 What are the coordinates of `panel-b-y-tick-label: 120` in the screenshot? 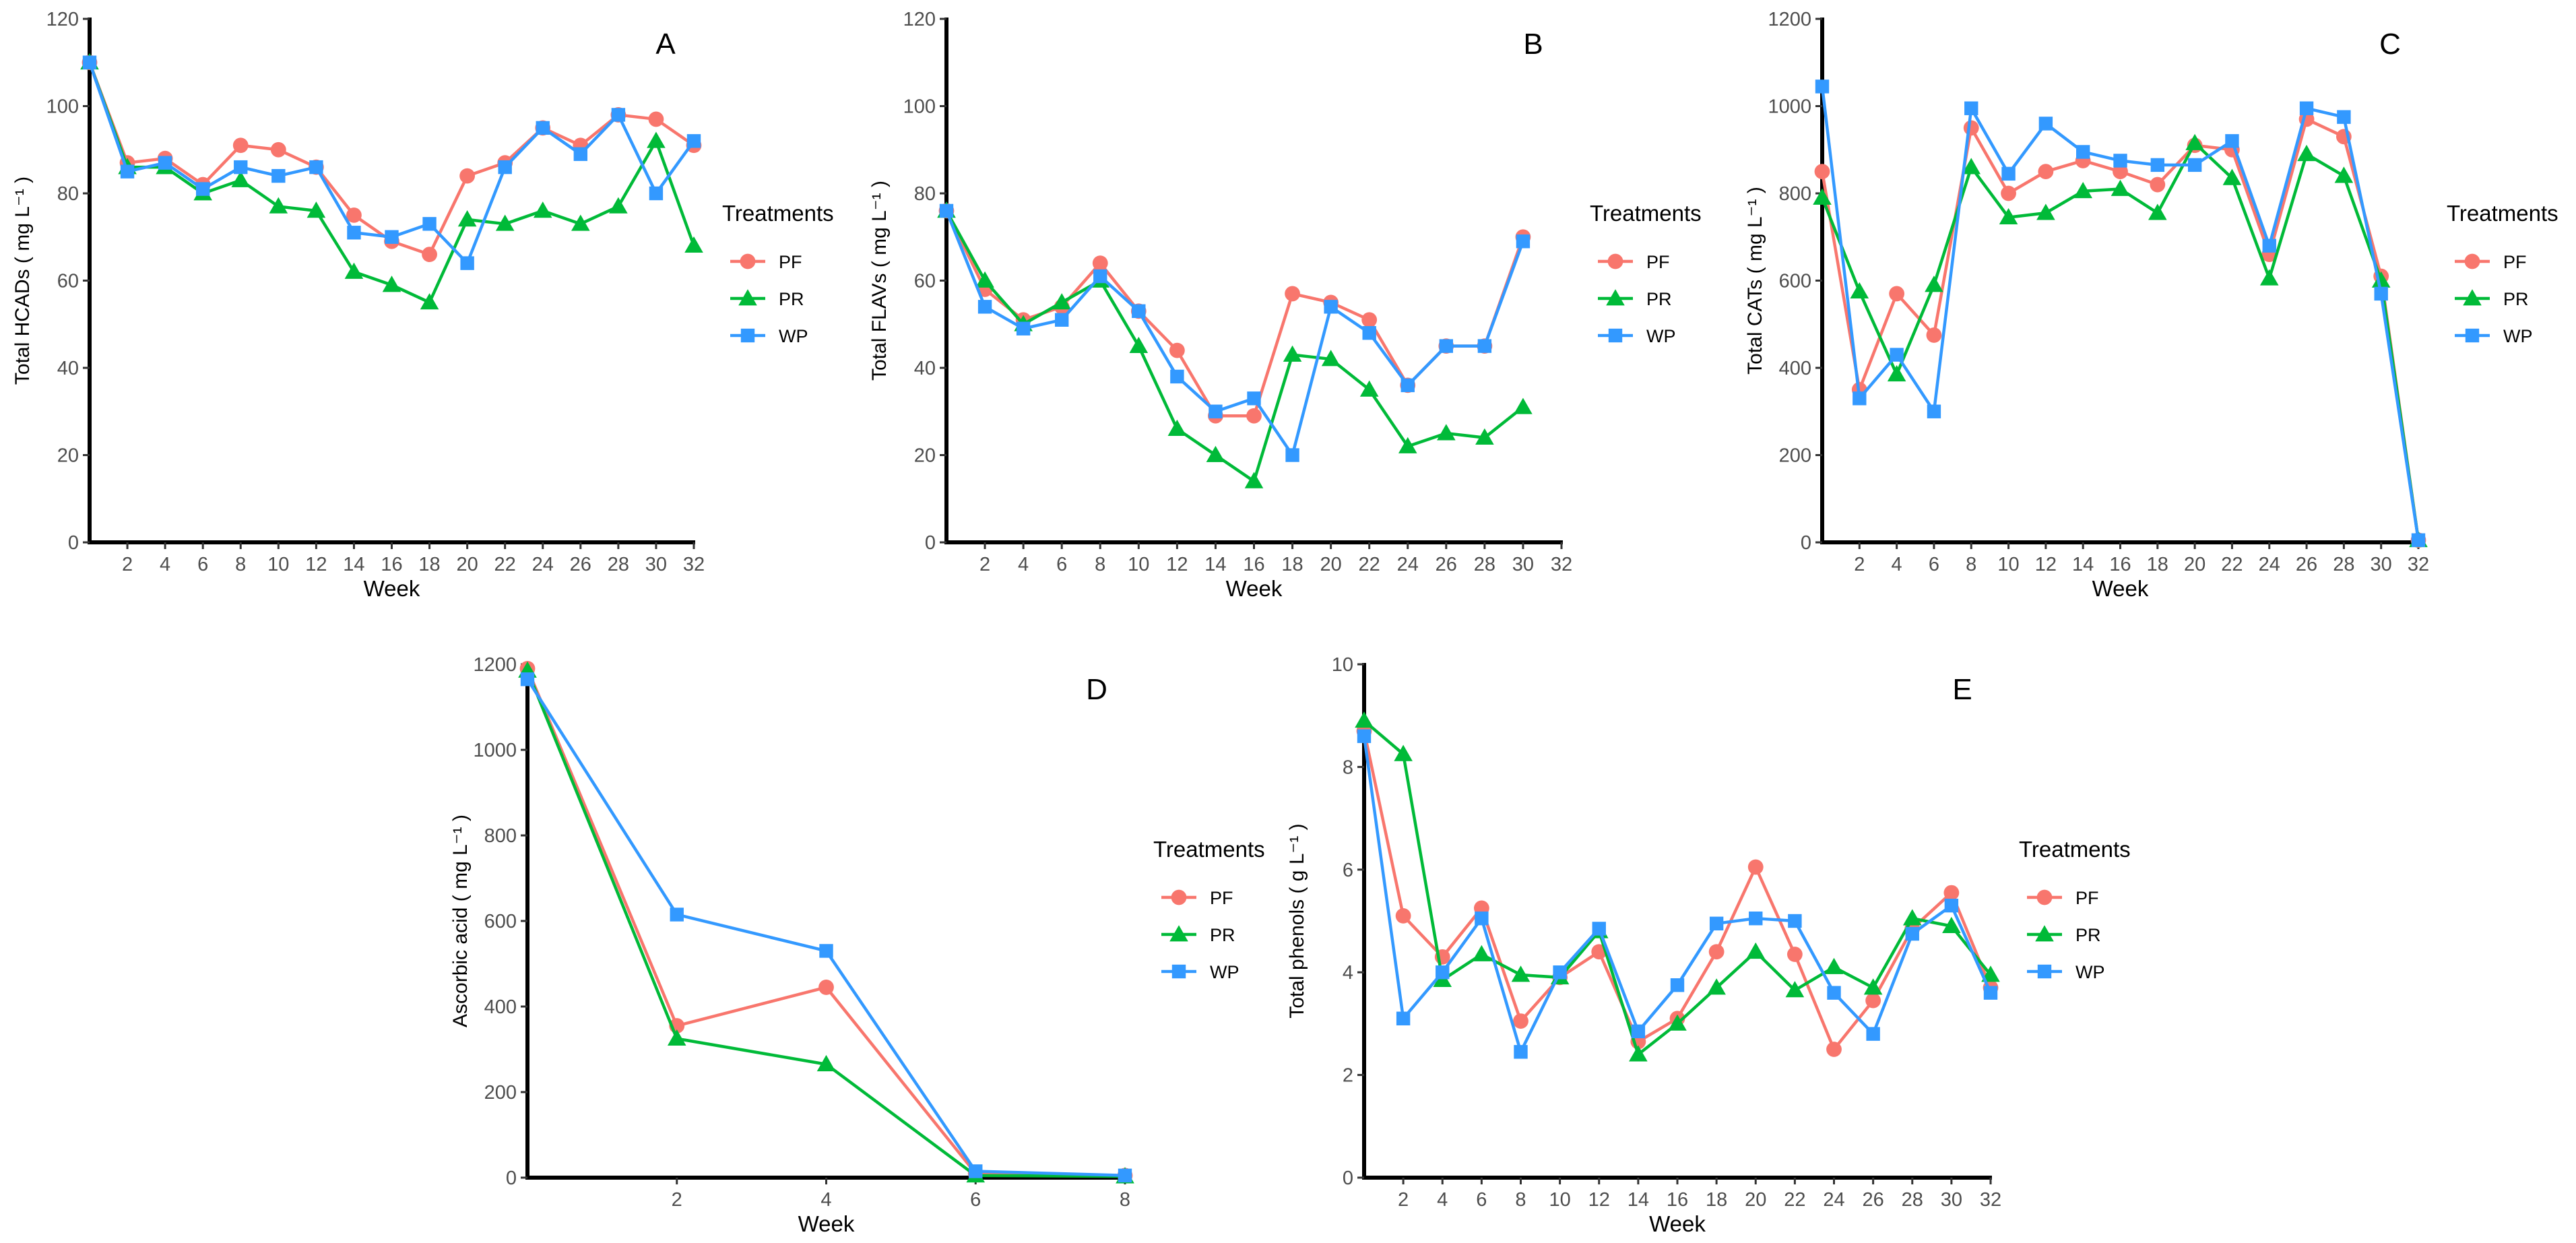 It's located at (920, 19).